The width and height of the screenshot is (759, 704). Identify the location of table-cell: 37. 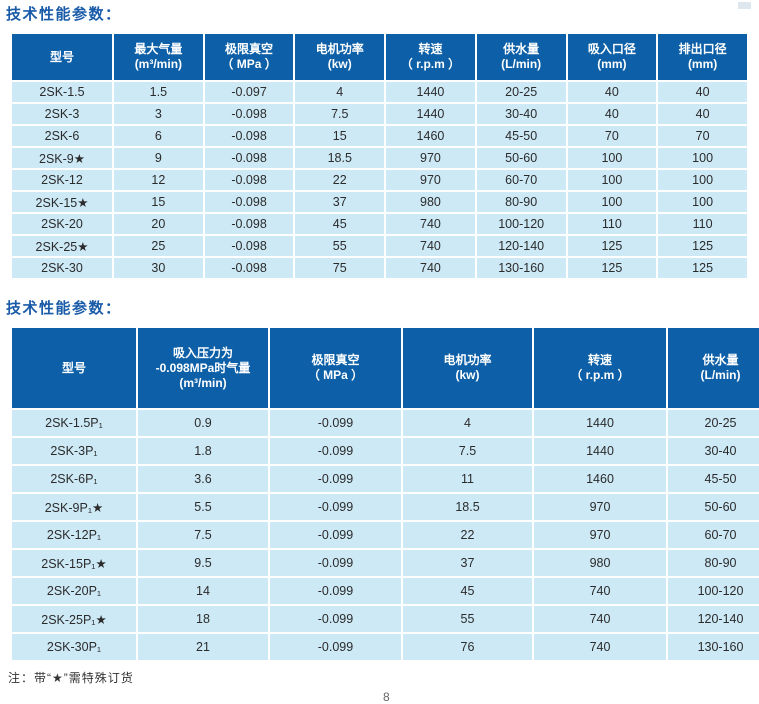
(467, 563).